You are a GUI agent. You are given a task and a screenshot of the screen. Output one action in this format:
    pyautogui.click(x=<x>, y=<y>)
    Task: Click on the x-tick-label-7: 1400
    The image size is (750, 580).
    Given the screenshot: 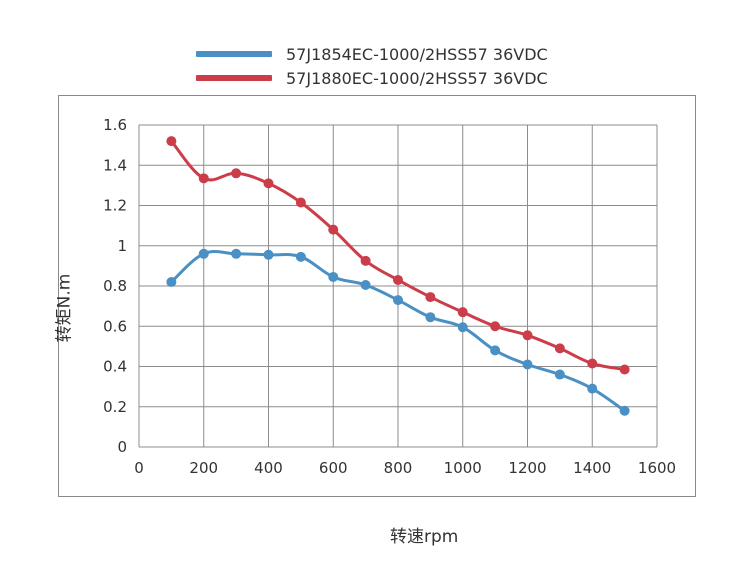 What is the action you would take?
    pyautogui.click(x=592, y=468)
    